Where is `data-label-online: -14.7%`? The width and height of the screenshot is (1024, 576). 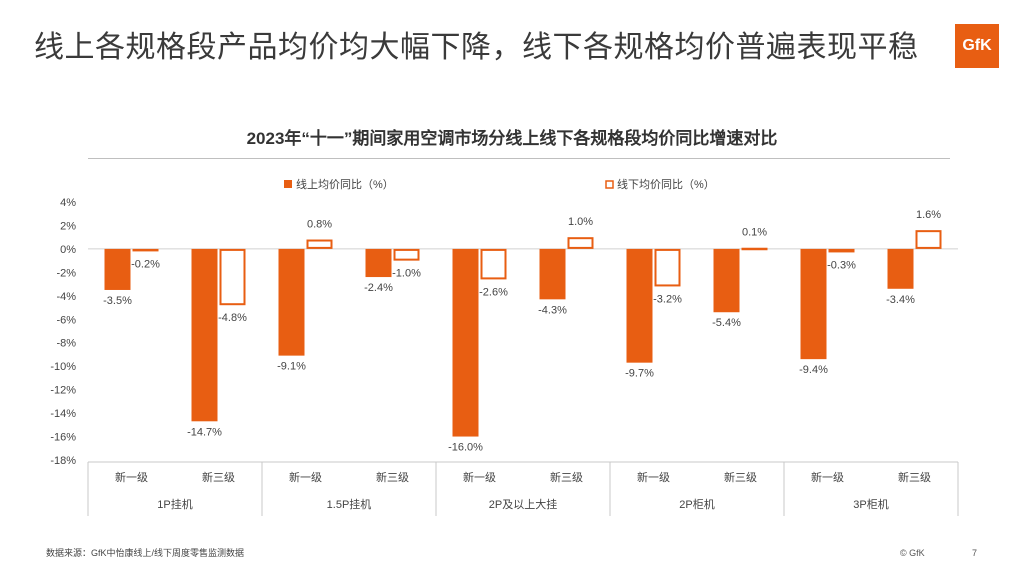
data-label-online: -14.7% is located at coordinates (204, 432).